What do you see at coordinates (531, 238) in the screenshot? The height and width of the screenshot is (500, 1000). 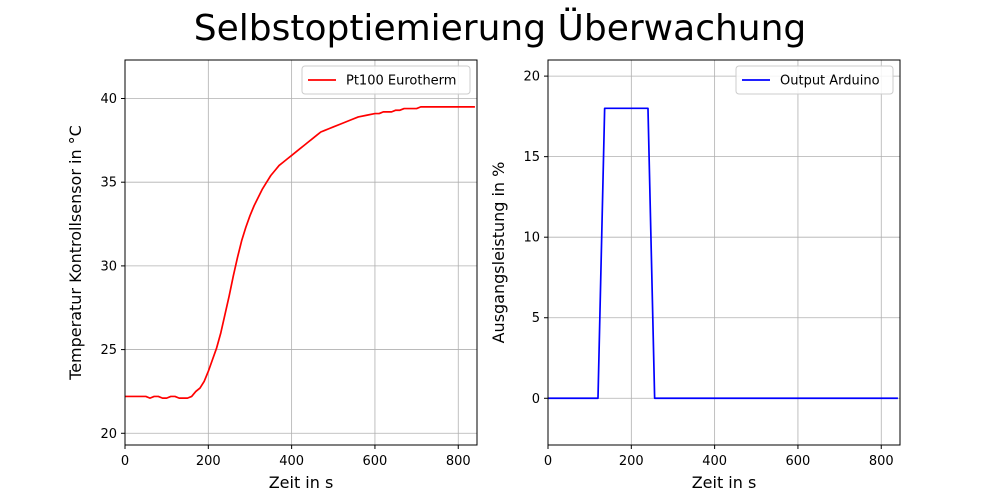 I see `y-tick-label: 10` at bounding box center [531, 238].